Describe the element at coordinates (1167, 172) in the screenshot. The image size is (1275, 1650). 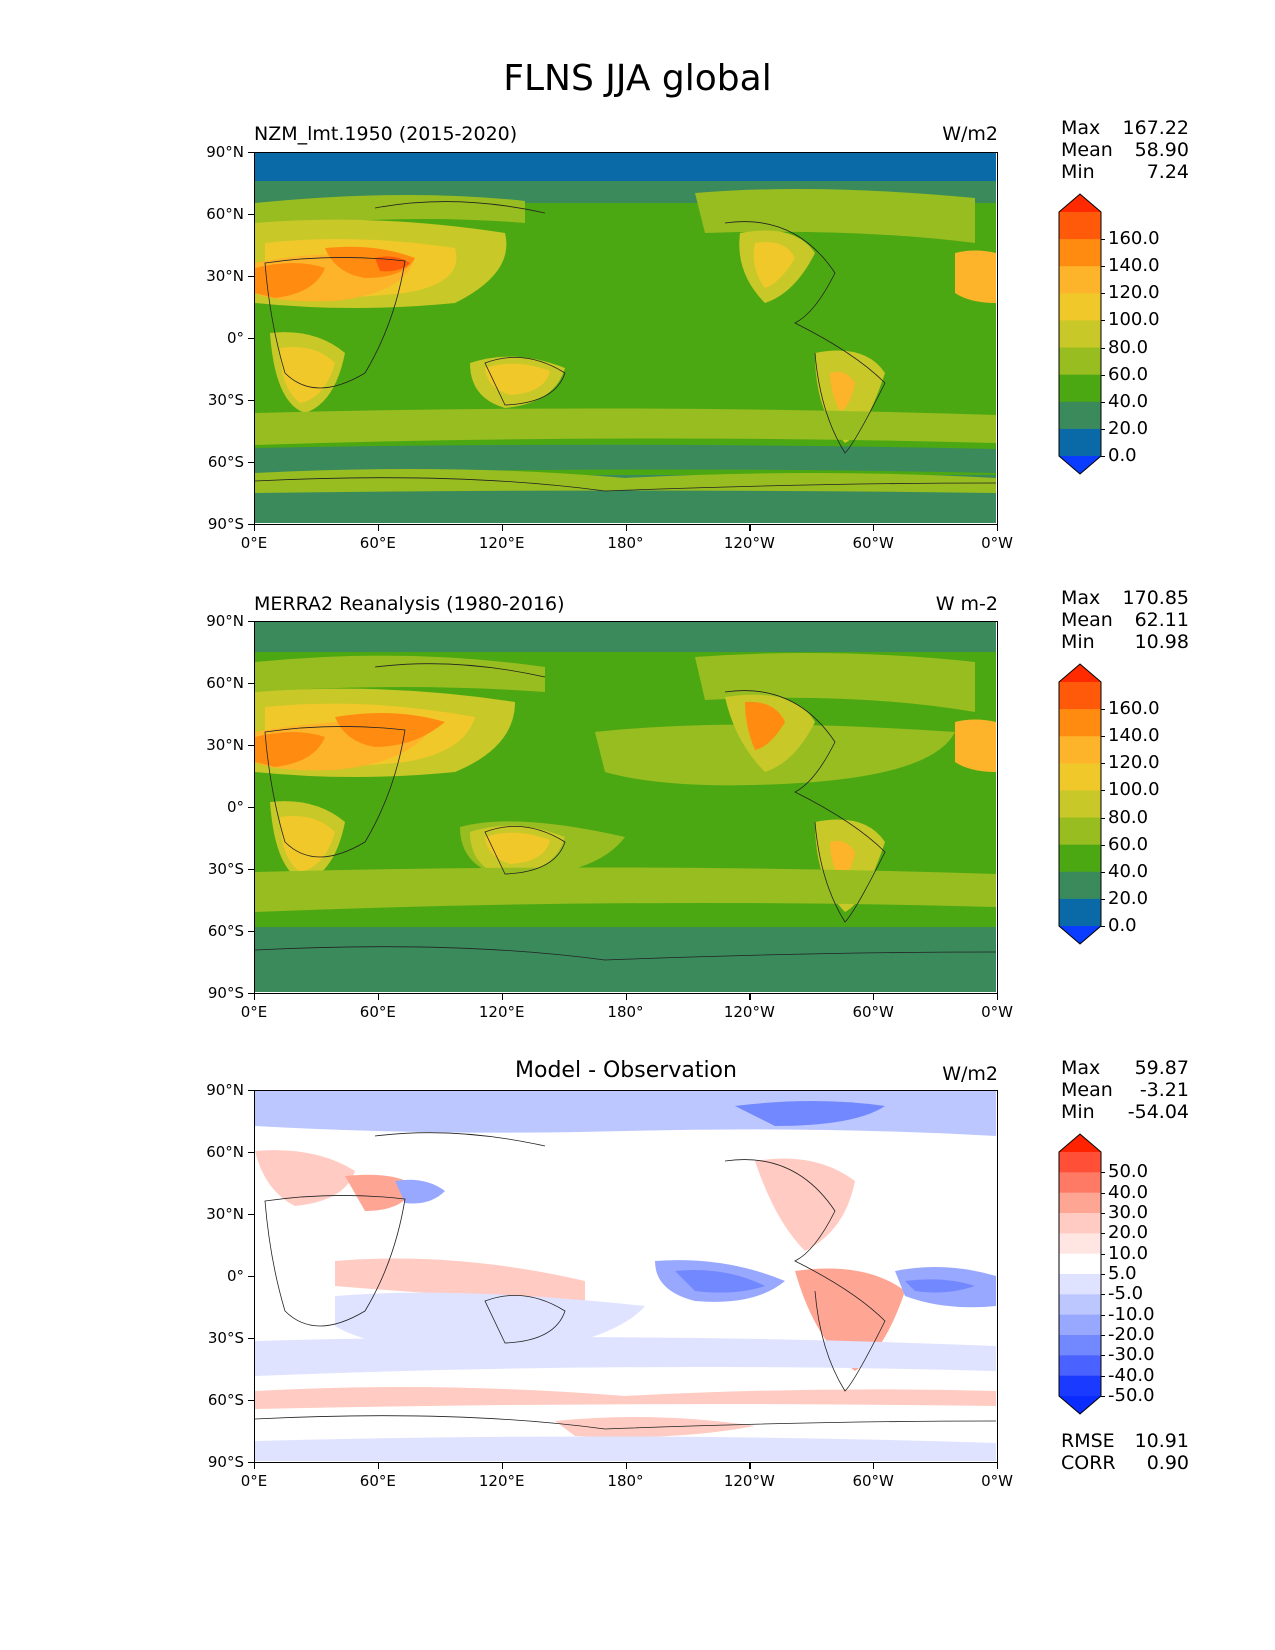
I see `stat-value: 7.24` at that location.